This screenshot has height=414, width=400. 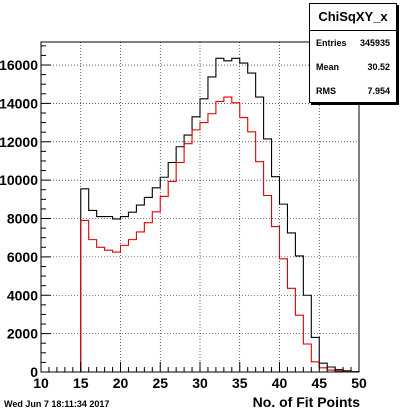 What do you see at coordinates (378, 91) in the screenshot?
I see `stats-rms-value: 7.954` at bounding box center [378, 91].